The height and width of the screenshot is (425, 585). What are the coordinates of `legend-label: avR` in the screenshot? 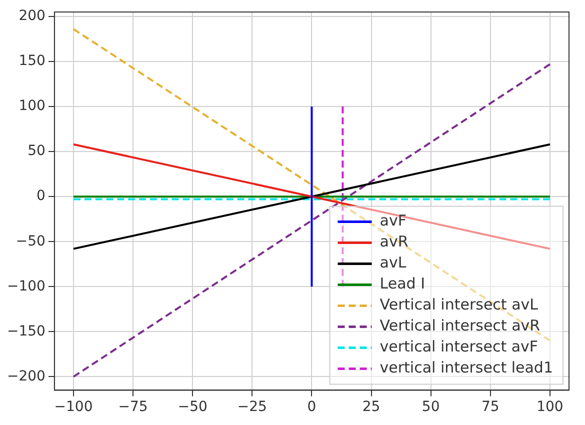 It's located at (394, 241).